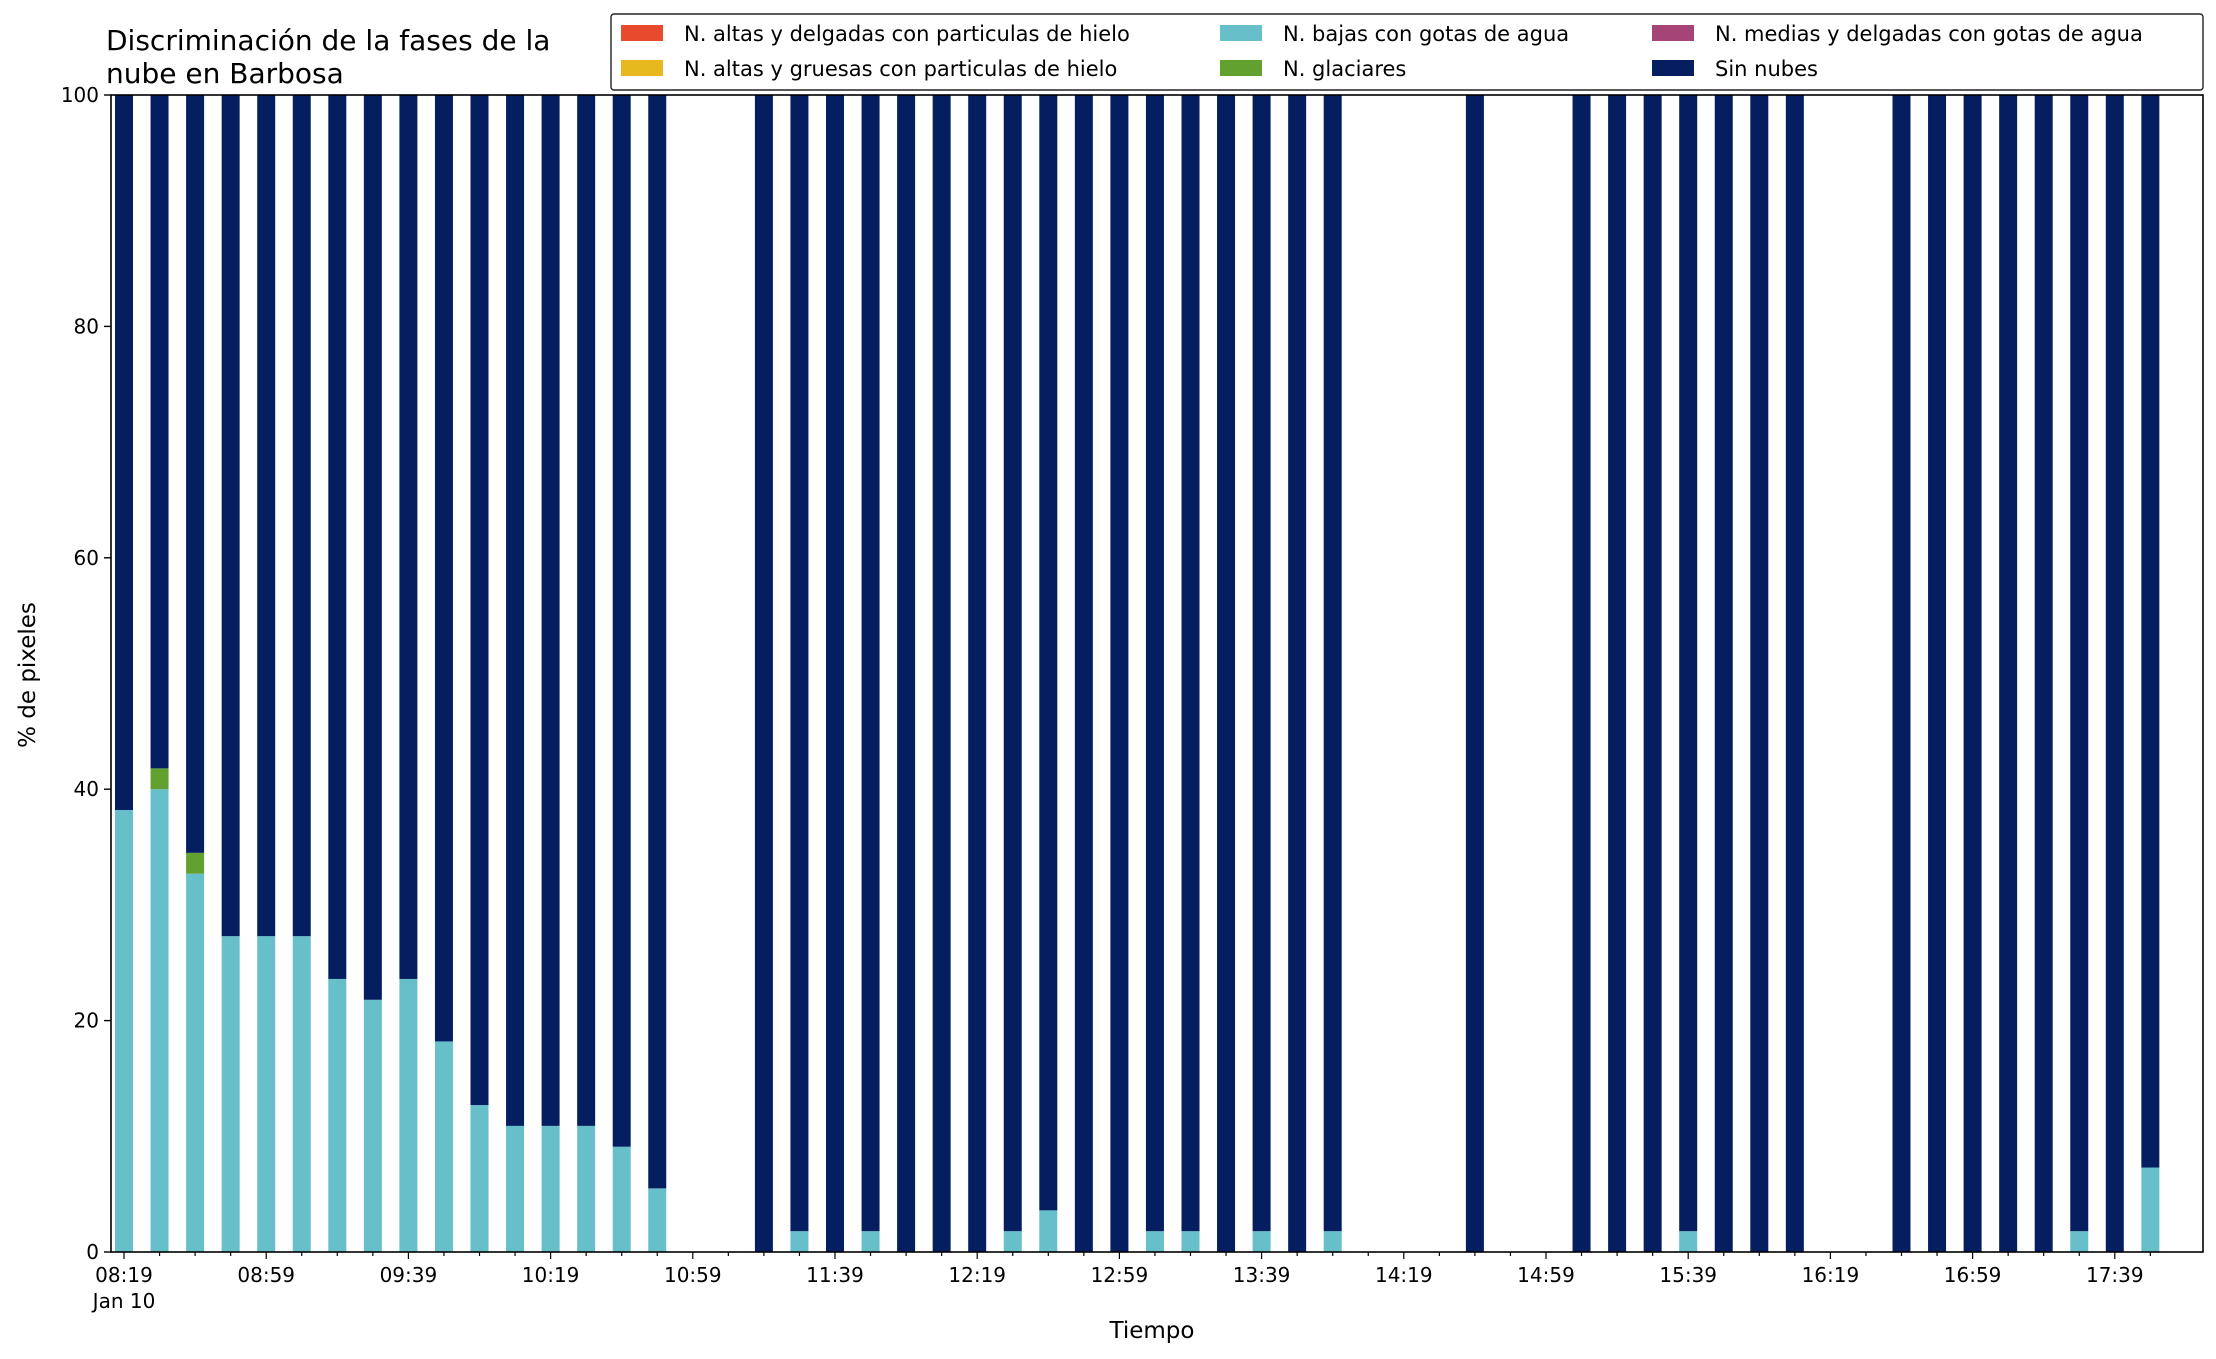 Image resolution: width=2216 pixels, height=1359 pixels. Describe the element at coordinates (1973, 1275) in the screenshot. I see `x-tick-label: 16:59` at that location.